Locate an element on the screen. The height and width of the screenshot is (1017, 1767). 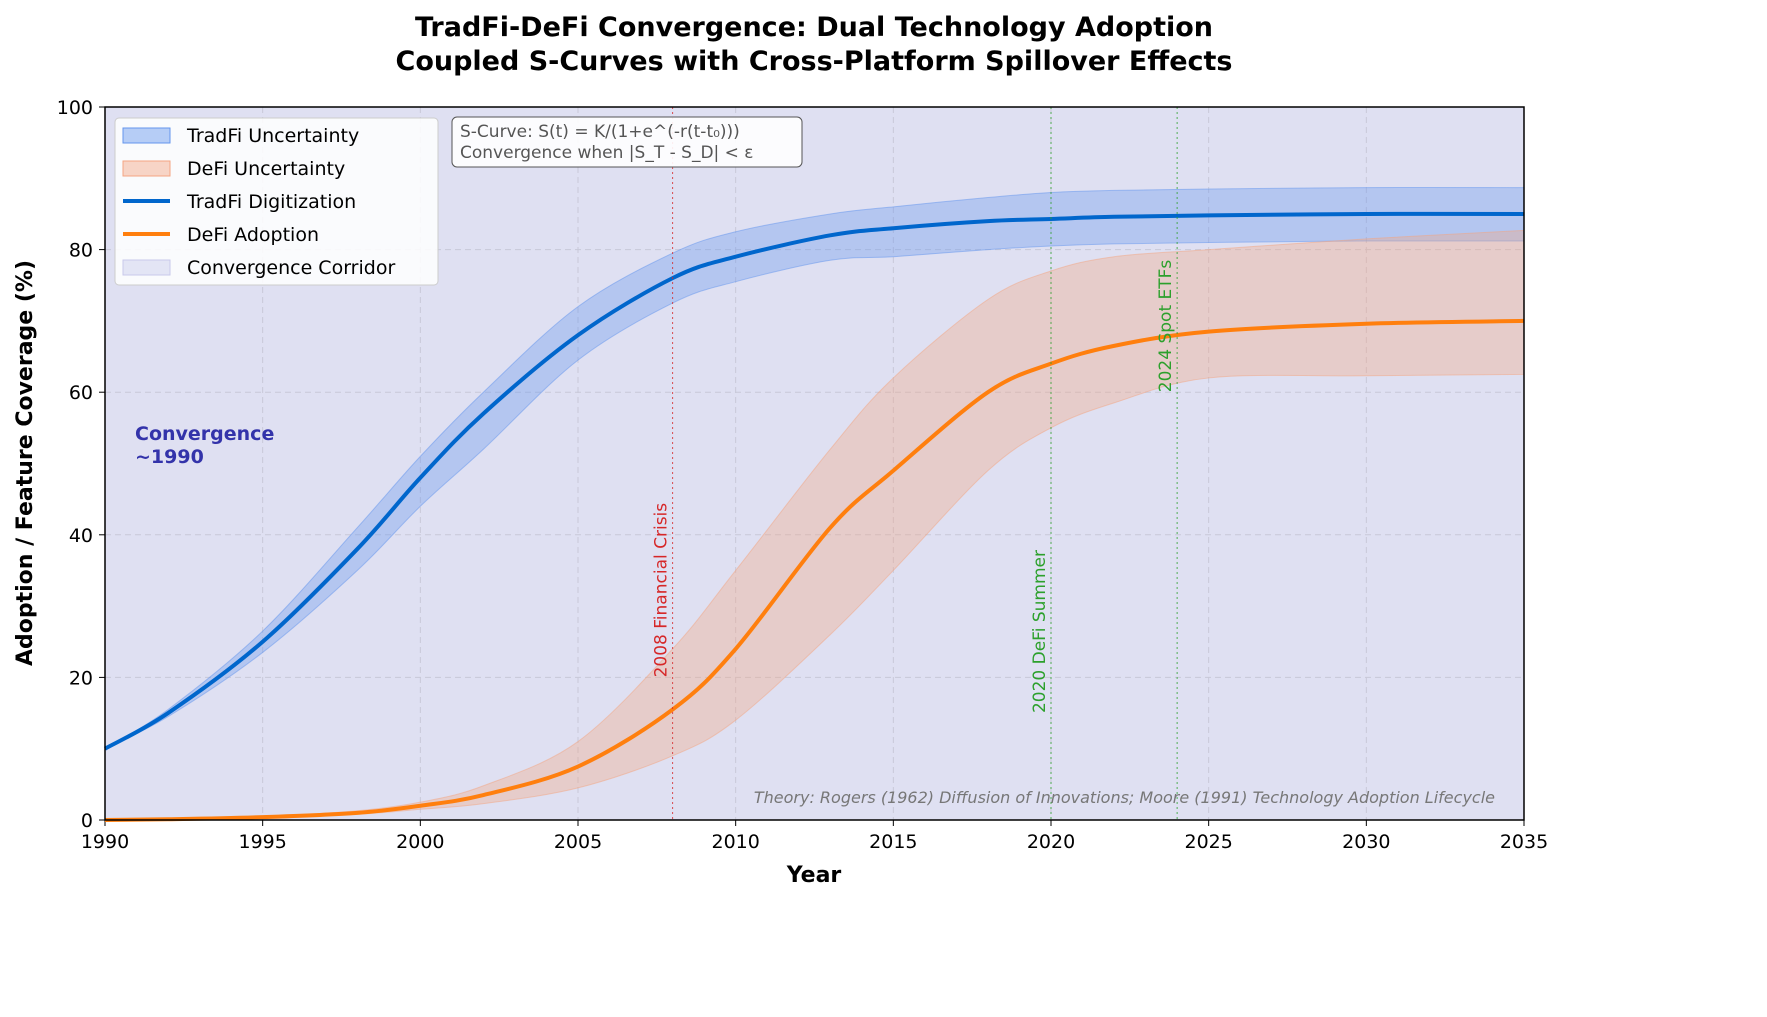
x-tick-label: 2035 is located at coordinates (1524, 842).